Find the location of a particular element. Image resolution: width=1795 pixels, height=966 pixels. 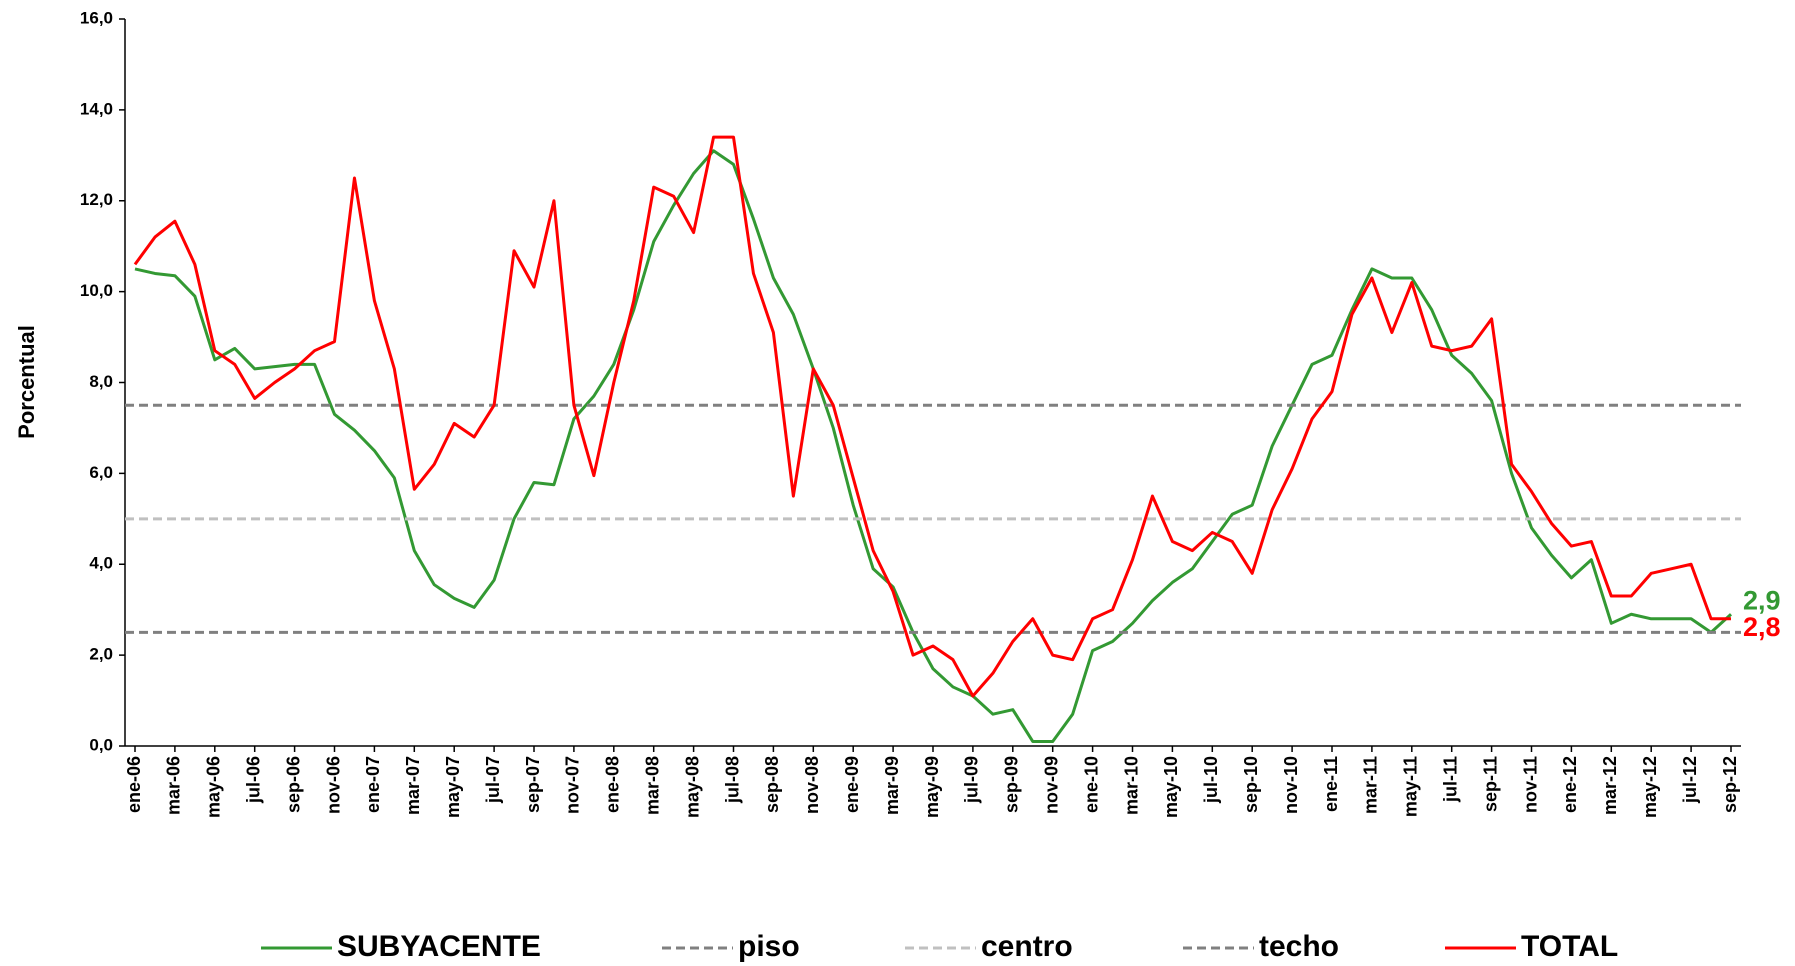

x-tick-label: ene-06 is located at coordinates (134, 784).